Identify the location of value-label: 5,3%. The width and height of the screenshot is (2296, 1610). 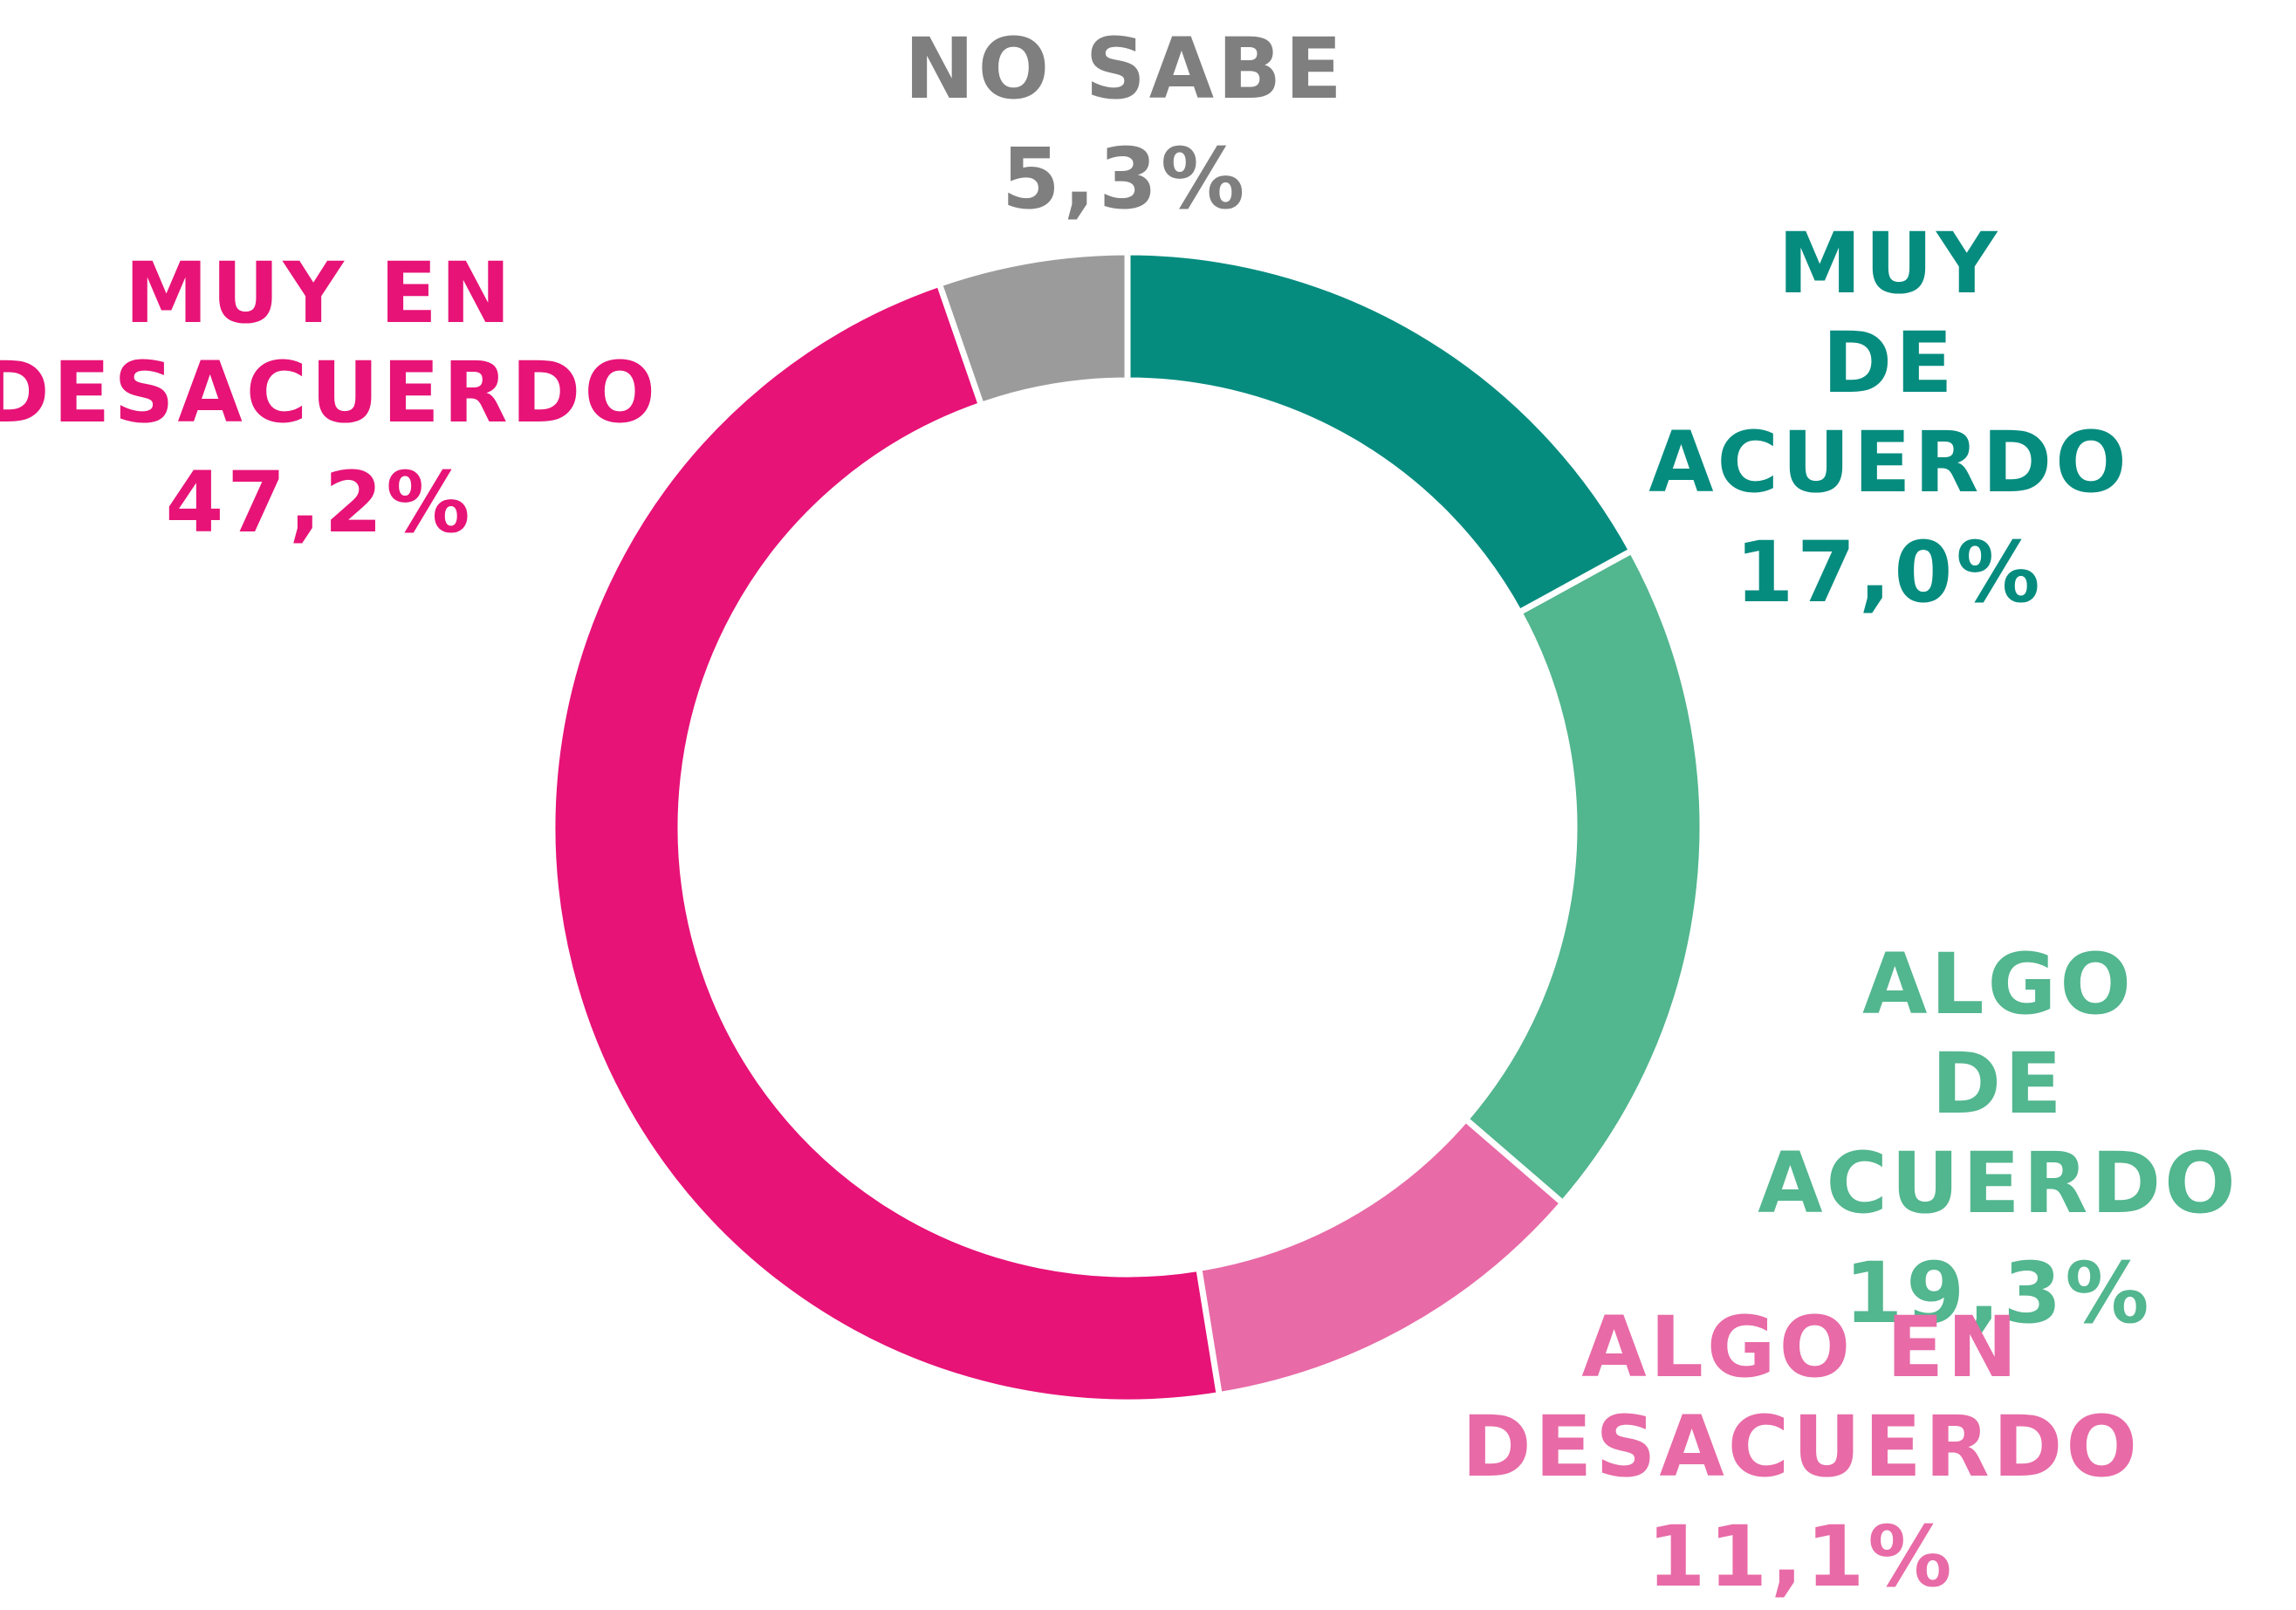
(1125, 179).